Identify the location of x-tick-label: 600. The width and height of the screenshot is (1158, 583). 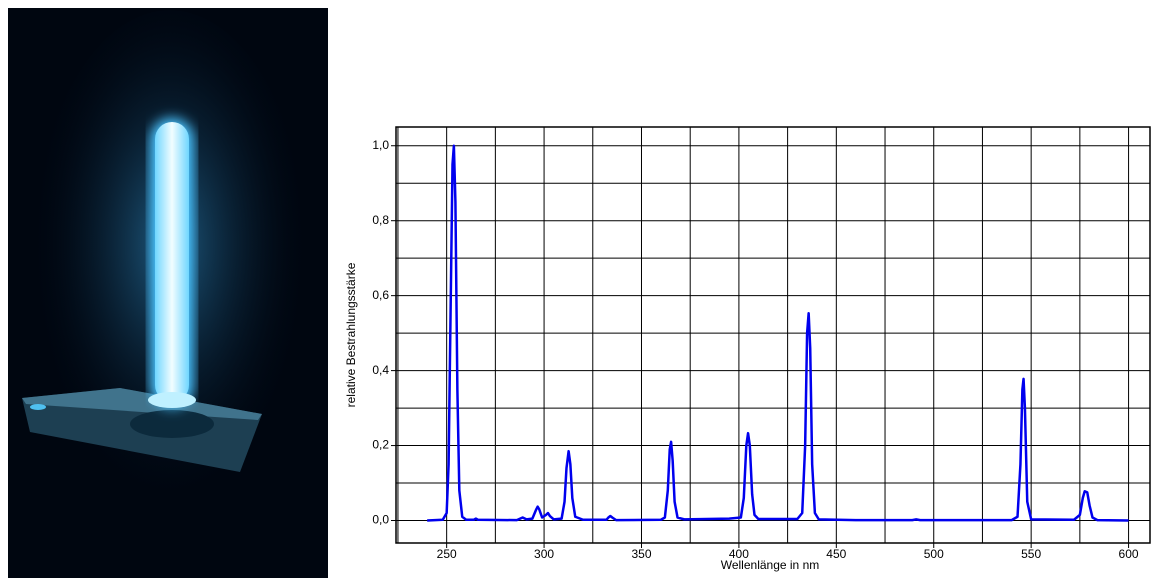
(1129, 554).